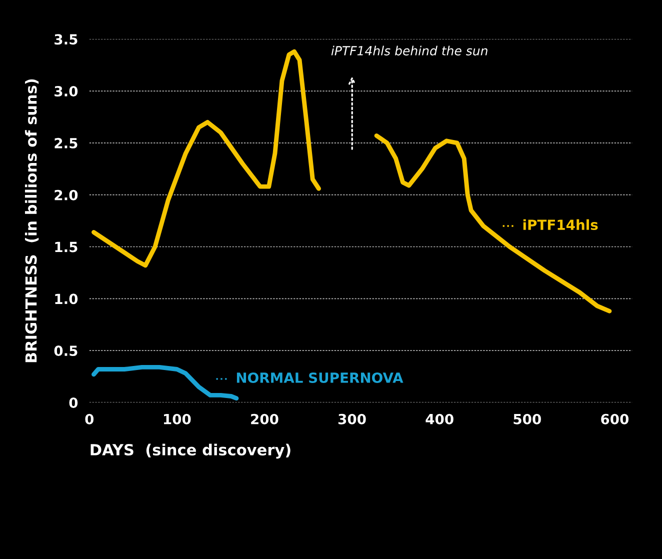  What do you see at coordinates (190, 451) in the screenshot?
I see `x-axis-title: DAYS (since discovery)` at bounding box center [190, 451].